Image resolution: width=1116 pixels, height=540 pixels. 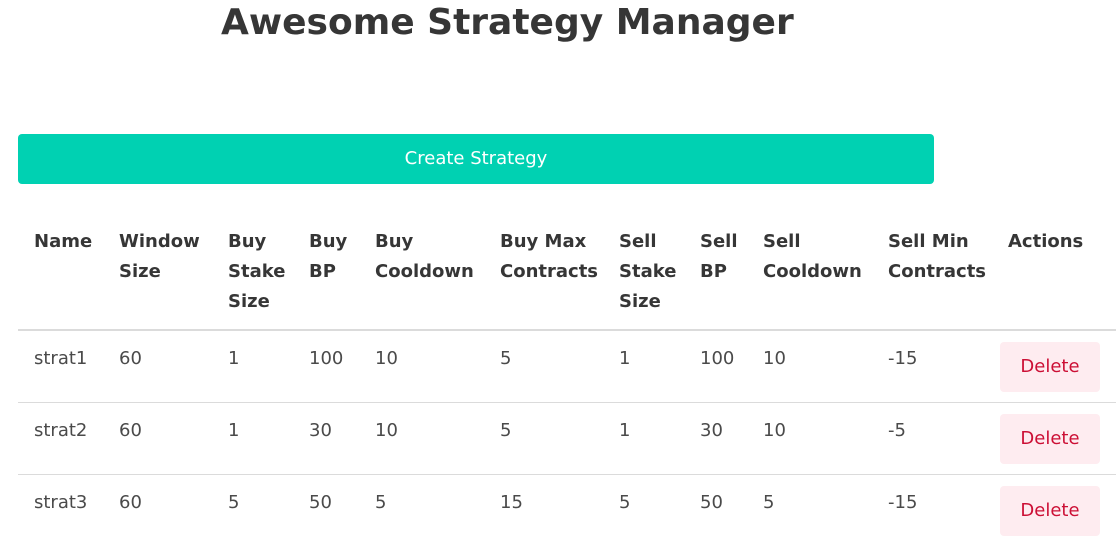 What do you see at coordinates (61, 502) in the screenshot?
I see `cell-name: strat3` at bounding box center [61, 502].